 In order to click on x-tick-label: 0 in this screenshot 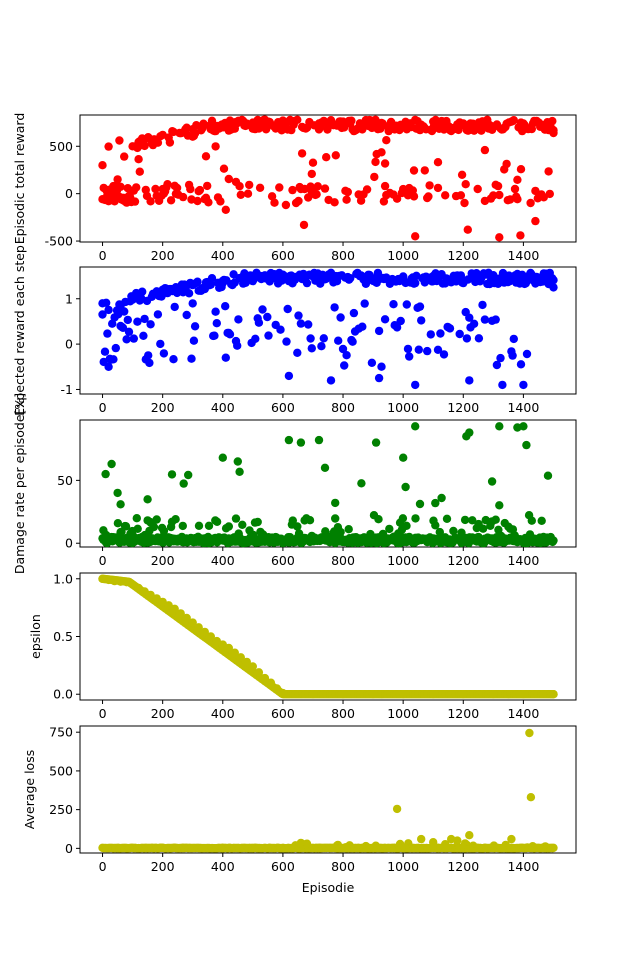, I will do `click(103, 560)`.